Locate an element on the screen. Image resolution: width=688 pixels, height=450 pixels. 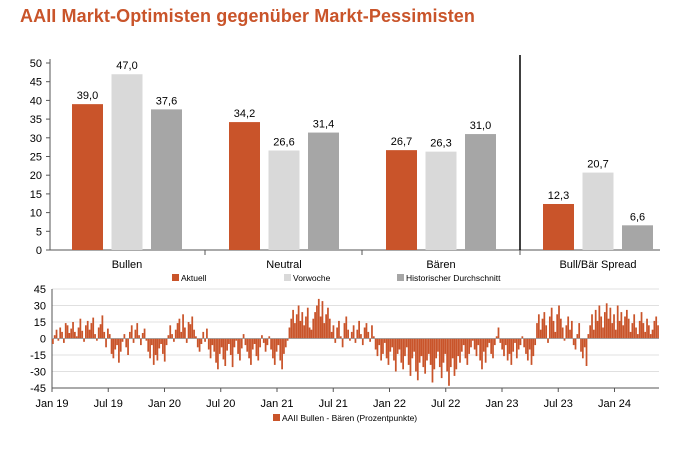
y-tick-label: 50 is located at coordinates (36, 64).